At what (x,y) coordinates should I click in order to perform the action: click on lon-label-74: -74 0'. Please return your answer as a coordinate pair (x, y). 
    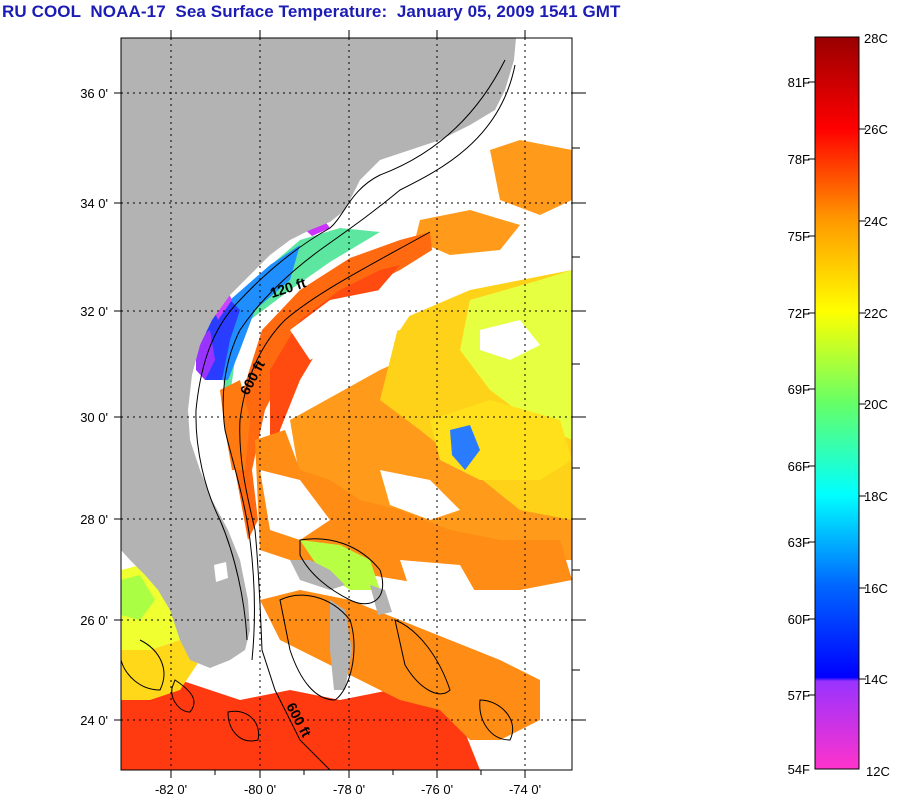
    Looking at the image, I should click on (525, 789).